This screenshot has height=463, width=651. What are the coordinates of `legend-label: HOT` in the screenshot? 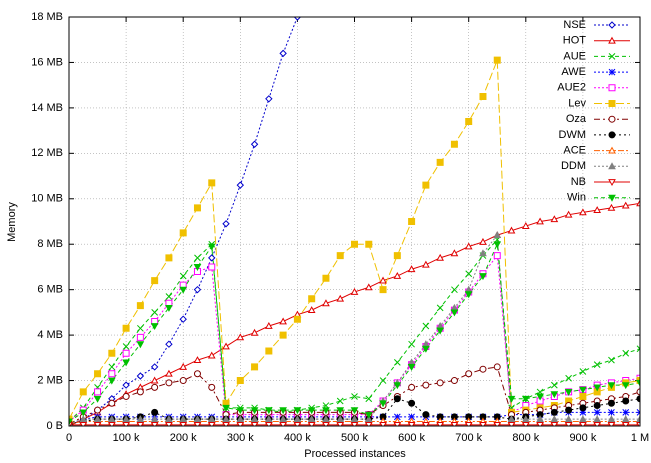 It's located at (575, 41).